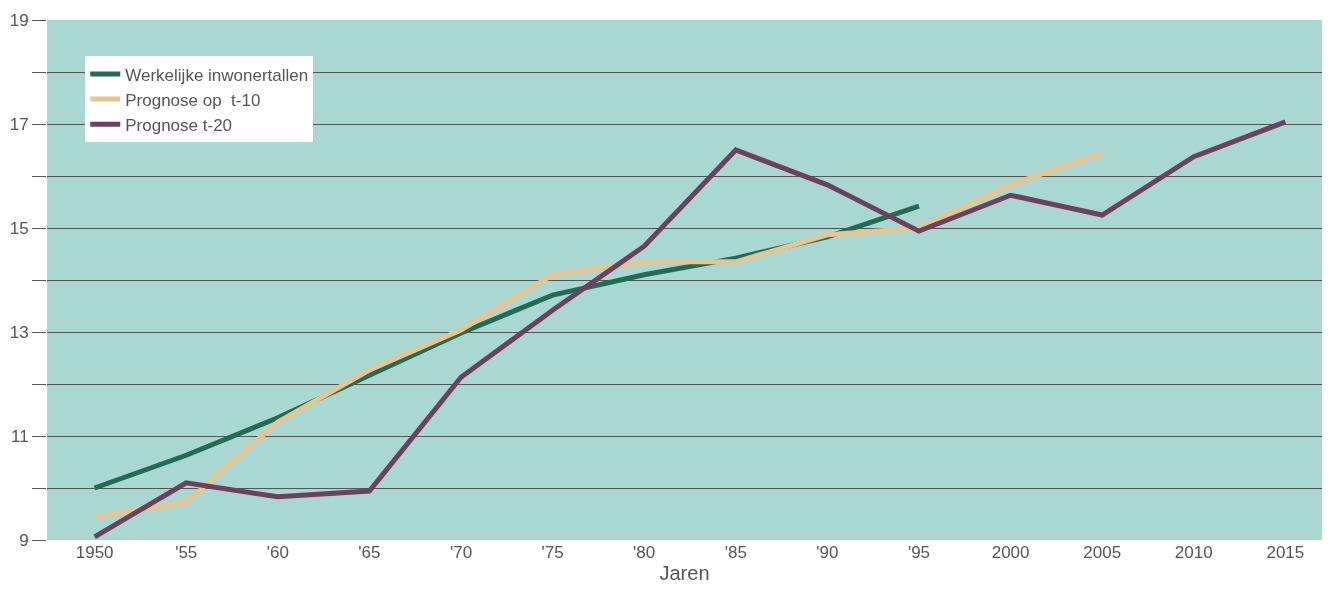 The width and height of the screenshot is (1332, 600). What do you see at coordinates (684, 572) in the screenshot?
I see `x-axis-title: Jaren` at bounding box center [684, 572].